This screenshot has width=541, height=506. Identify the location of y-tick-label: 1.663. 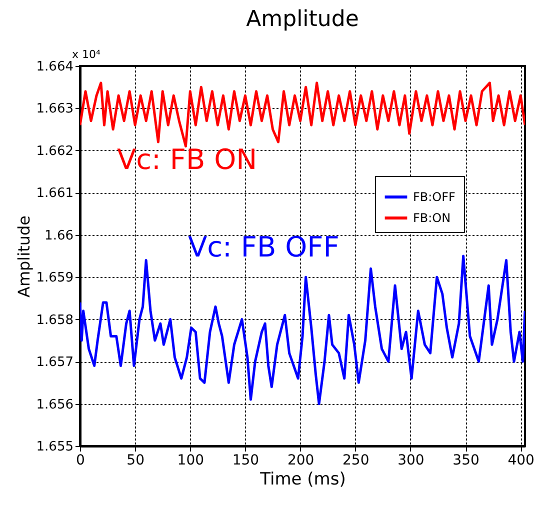
(55, 109).